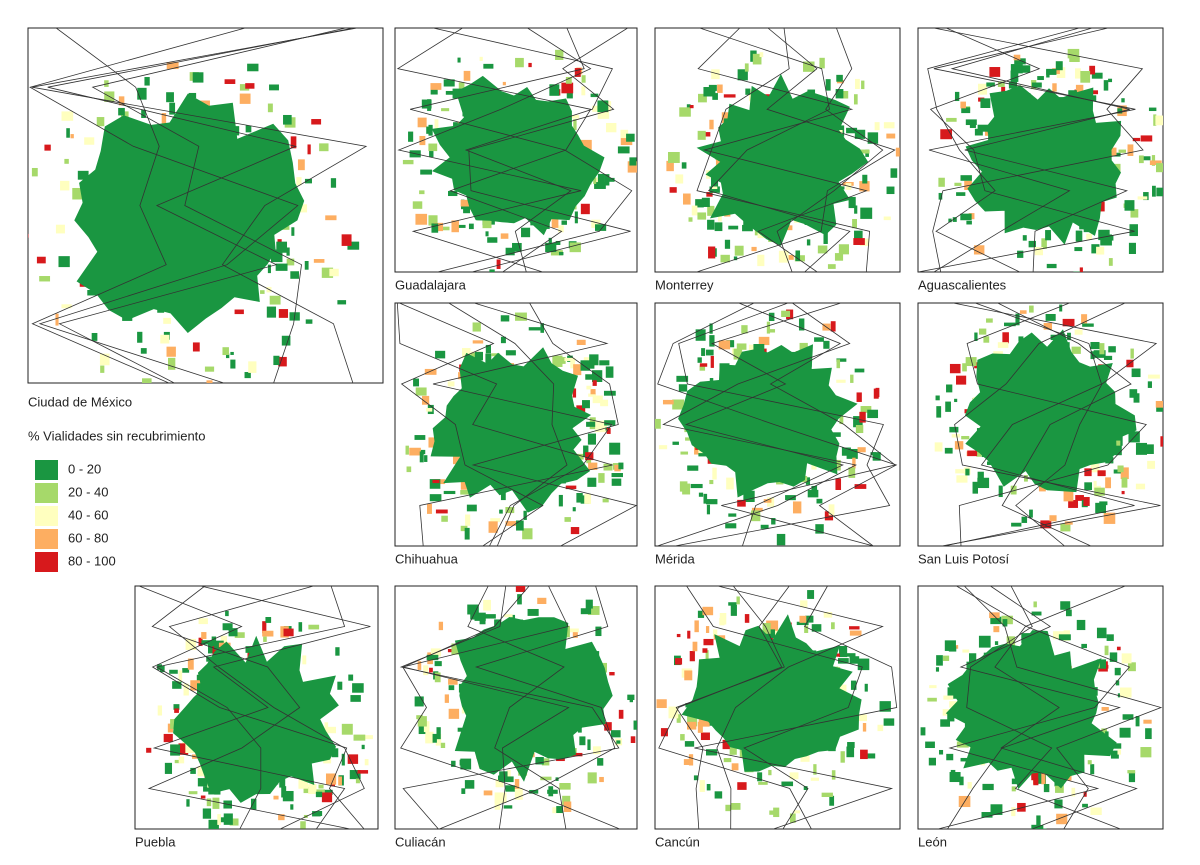 The width and height of the screenshot is (1200, 865). I want to click on city-name: Mérida, so click(675, 558).